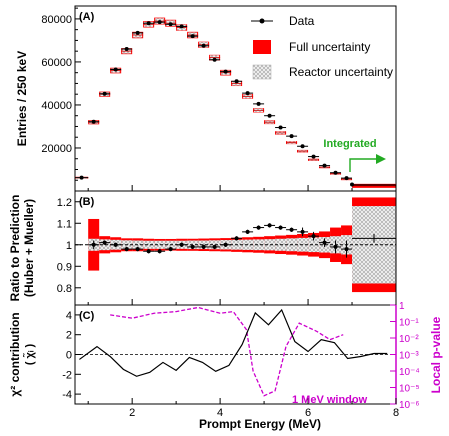  I want to click on panel-a-y-label: Entries / 250 keV, so click(22, 98).